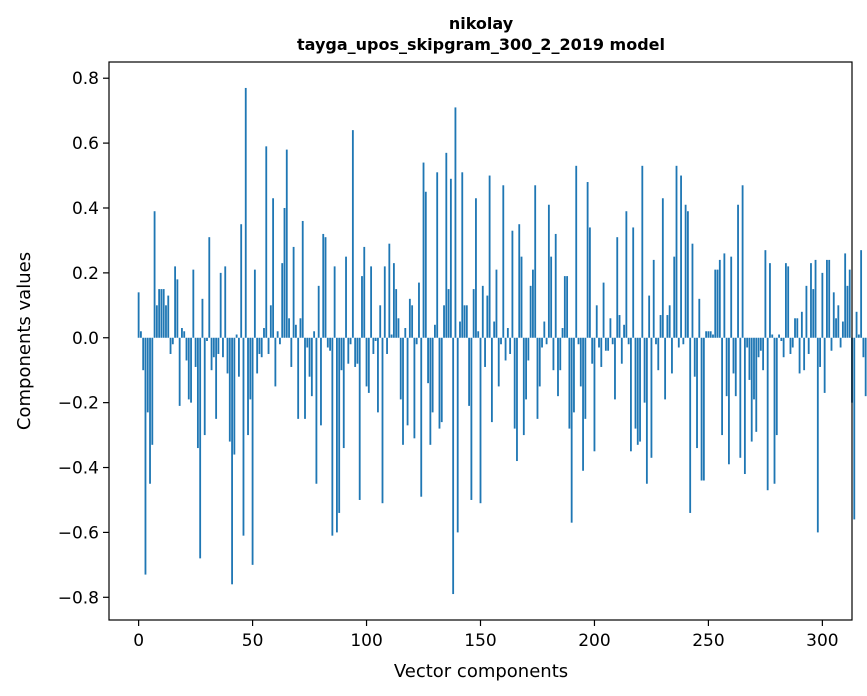 The height and width of the screenshot is (696, 867). I want to click on y-tick-label: −0.4, so click(78, 469).